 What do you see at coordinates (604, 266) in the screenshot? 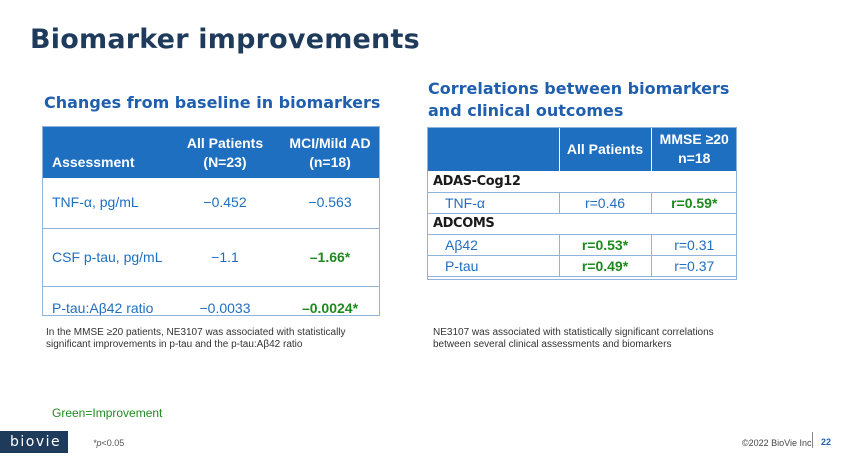
I see `cell-all: r=0.49*` at bounding box center [604, 266].